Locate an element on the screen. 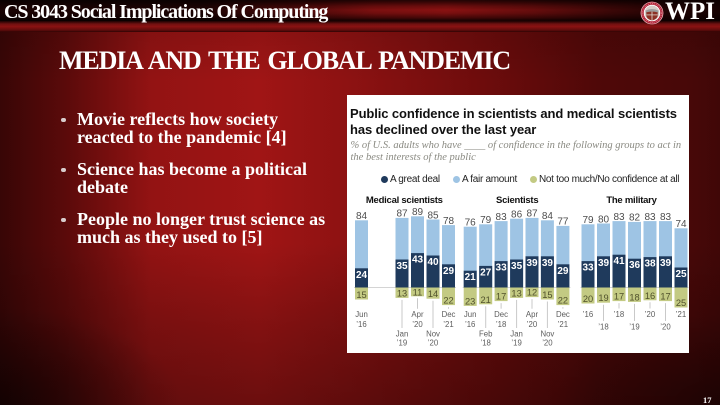 This screenshot has height=405, width=720. svg-text: 89 is located at coordinates (418, 212).